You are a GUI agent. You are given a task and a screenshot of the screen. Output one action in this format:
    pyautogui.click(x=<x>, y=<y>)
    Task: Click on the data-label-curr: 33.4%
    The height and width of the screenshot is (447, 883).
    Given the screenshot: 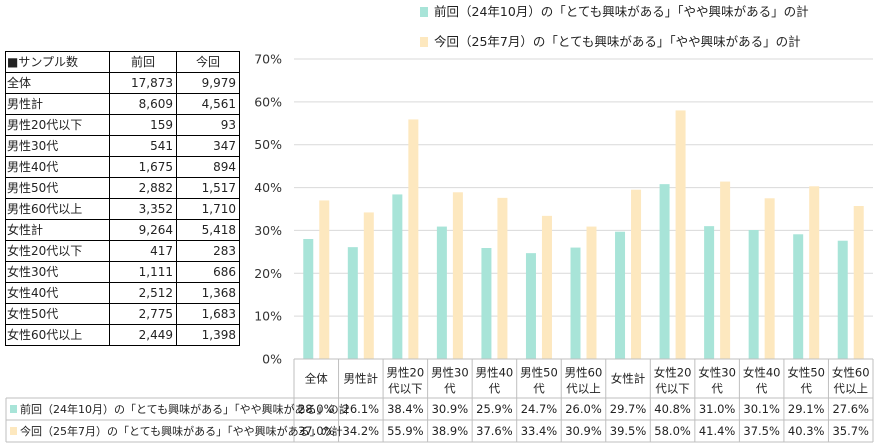 What is the action you would take?
    pyautogui.click(x=539, y=431)
    